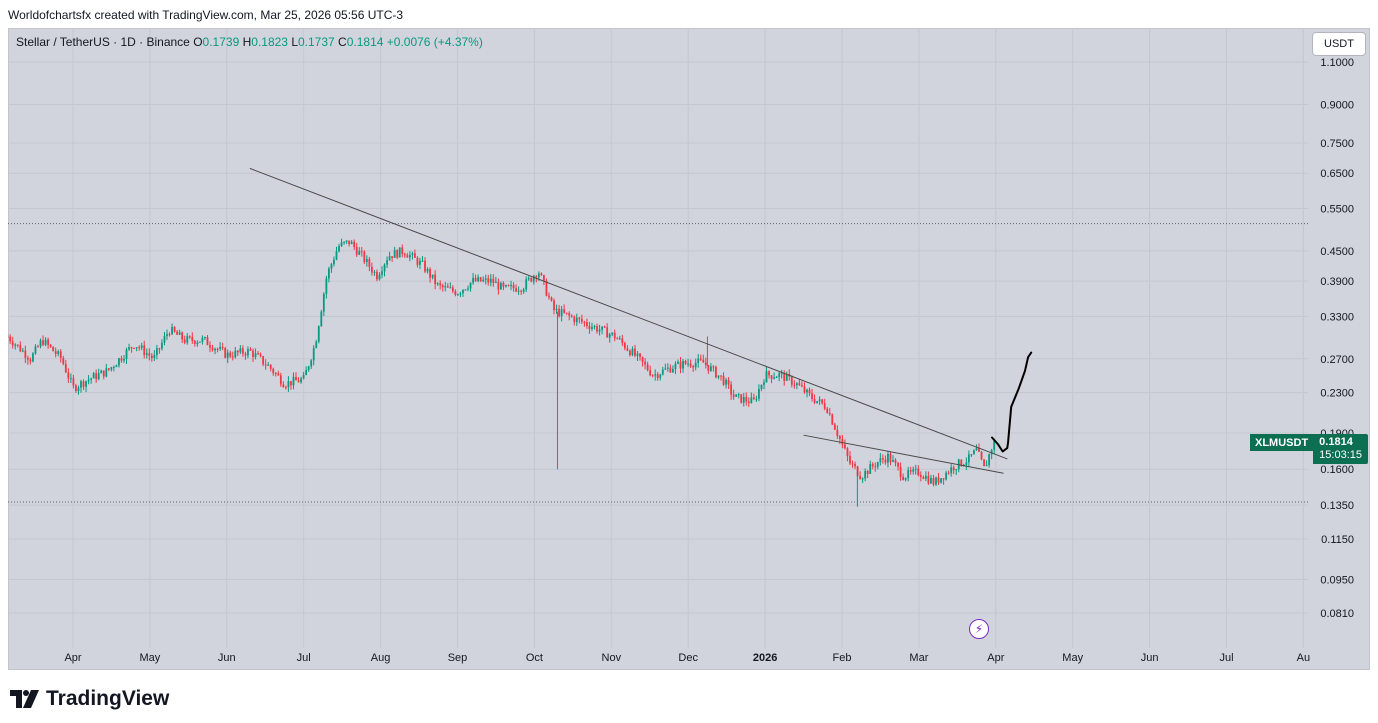 The width and height of the screenshot is (1378, 723). I want to click on y-tick-label: 0.1600, so click(1337, 470).